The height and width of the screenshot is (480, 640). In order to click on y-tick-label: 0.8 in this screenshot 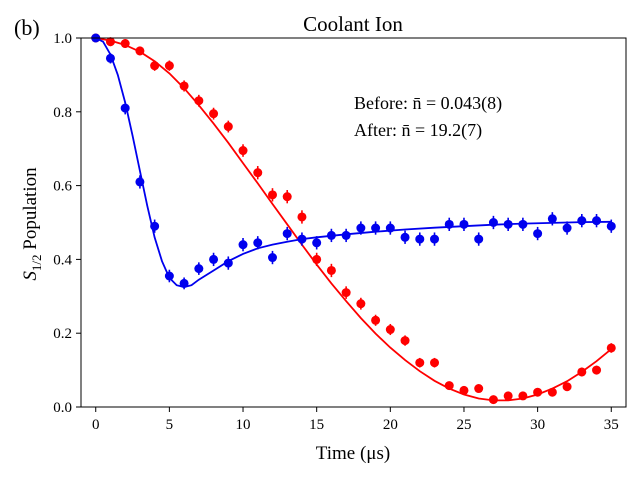, I will do `click(62, 113)`.